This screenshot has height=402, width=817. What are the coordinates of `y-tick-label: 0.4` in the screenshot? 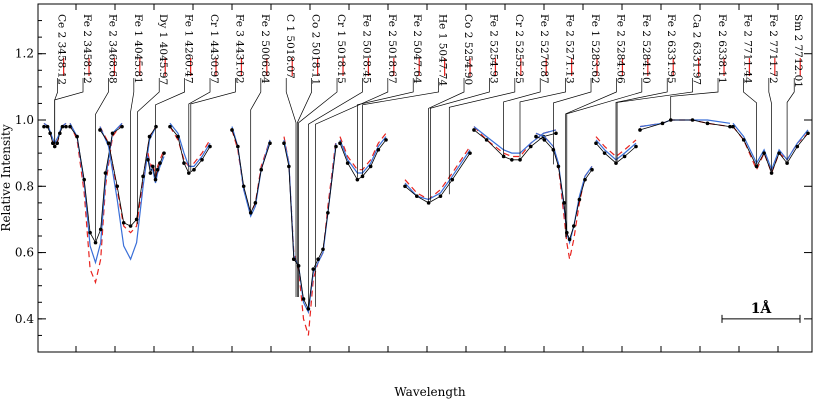 It's located at (24, 319).